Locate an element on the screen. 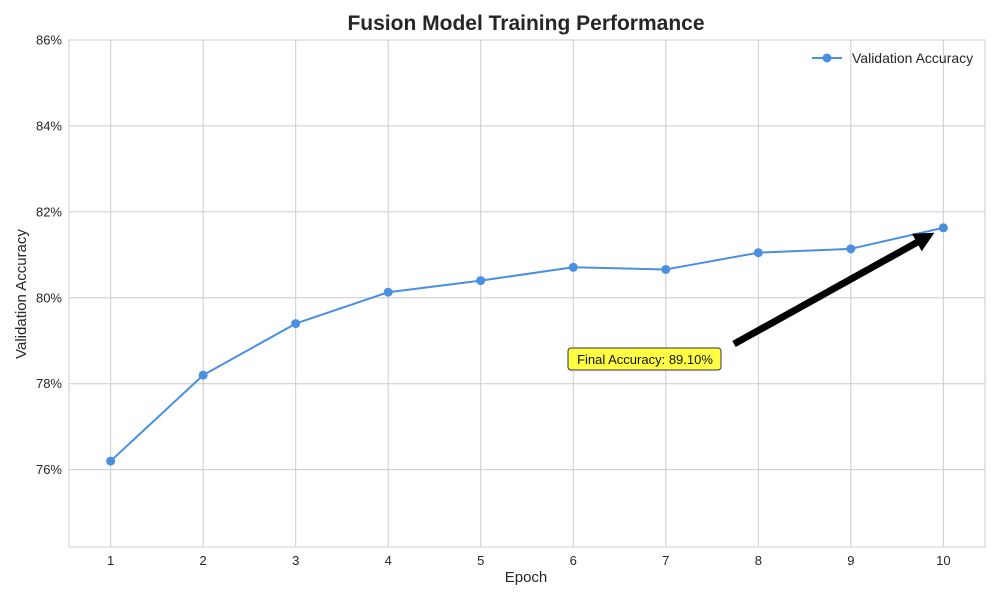 Image resolution: width=1000 pixels, height=600 pixels. x-tick-label: 6 is located at coordinates (573, 560).